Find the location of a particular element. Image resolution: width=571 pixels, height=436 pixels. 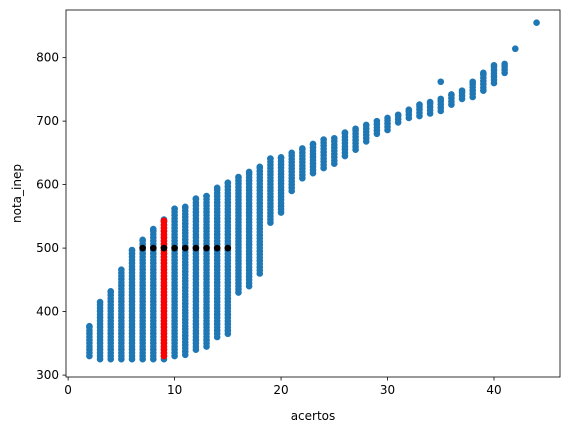

y-tick-label: 700 is located at coordinates (47, 121).